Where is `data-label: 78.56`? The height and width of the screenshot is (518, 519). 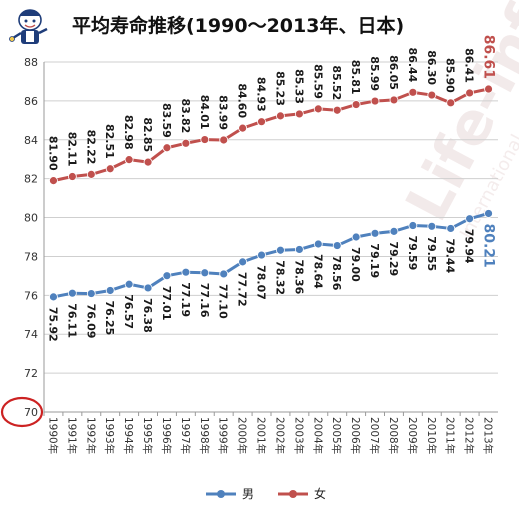 data-label: 78.56 is located at coordinates (336, 273).